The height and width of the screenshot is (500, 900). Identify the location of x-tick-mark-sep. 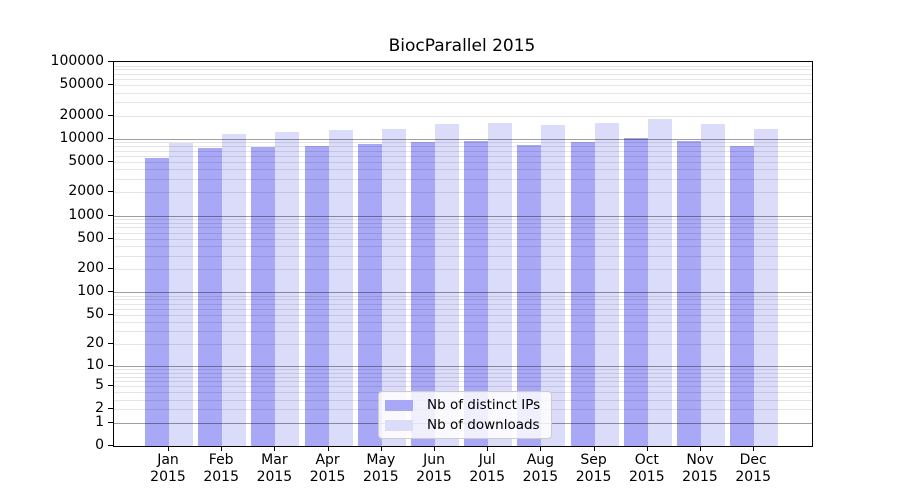
(594, 448).